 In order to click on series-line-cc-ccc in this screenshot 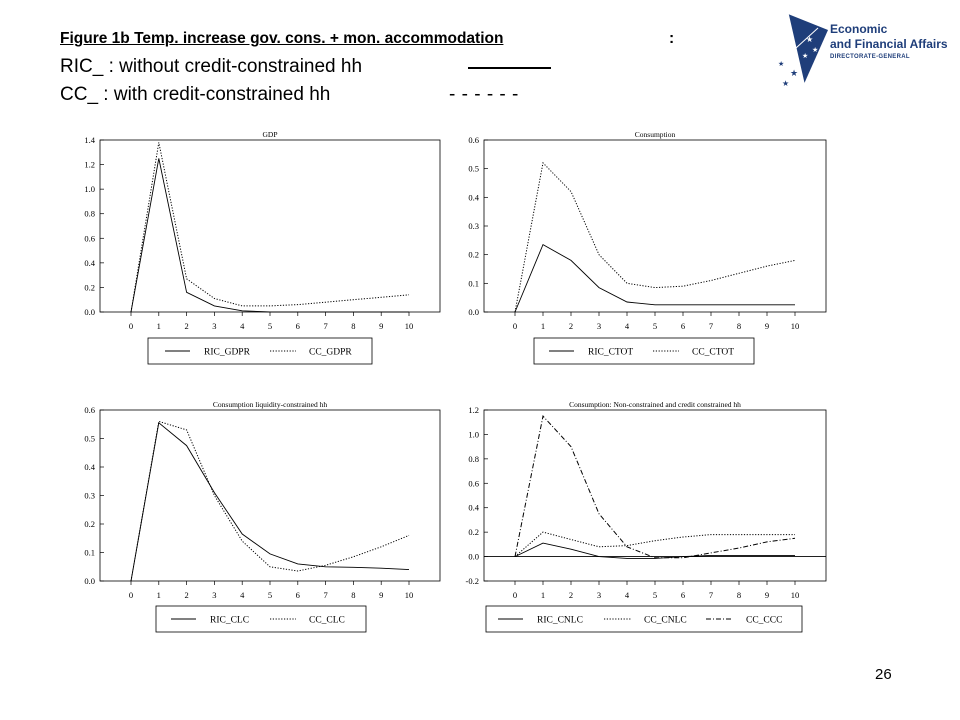, I will do `click(655, 487)`.